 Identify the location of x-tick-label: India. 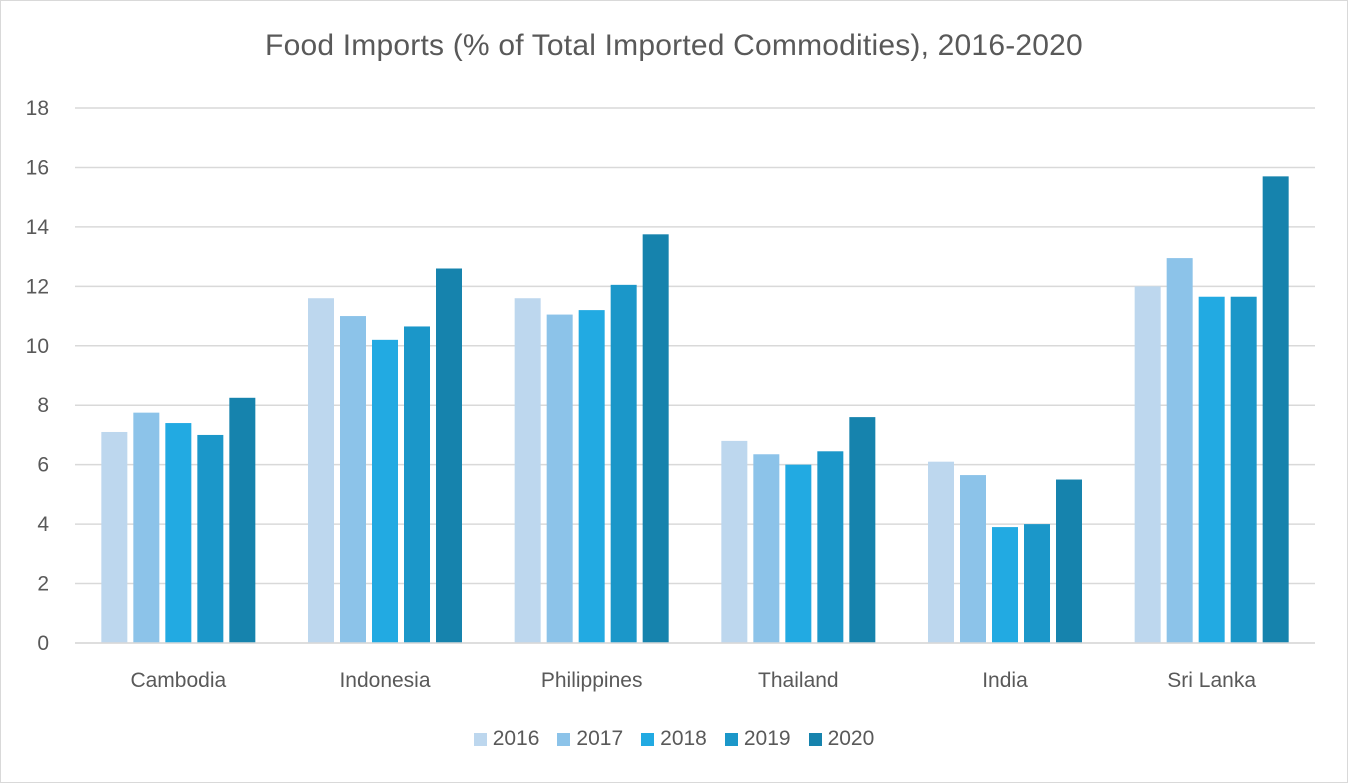
(1005, 680).